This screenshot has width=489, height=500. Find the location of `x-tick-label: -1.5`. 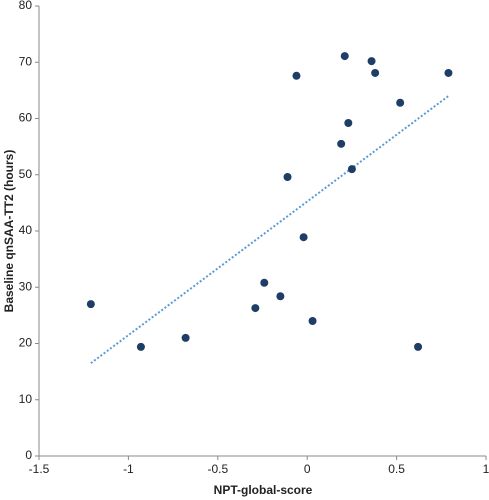

x-tick-label: -1.5 is located at coordinates (39, 469).